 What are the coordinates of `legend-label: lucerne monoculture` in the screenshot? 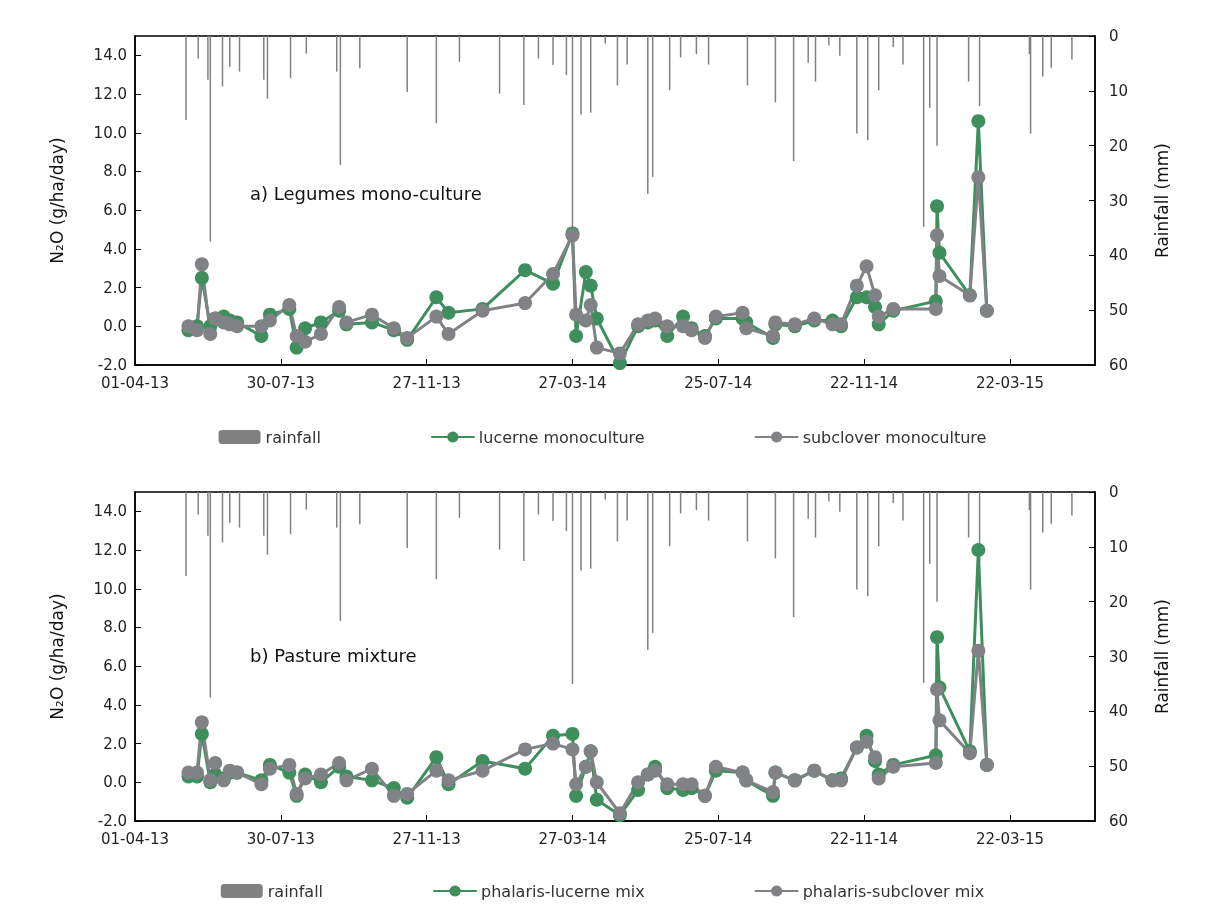 It's located at (561, 437).